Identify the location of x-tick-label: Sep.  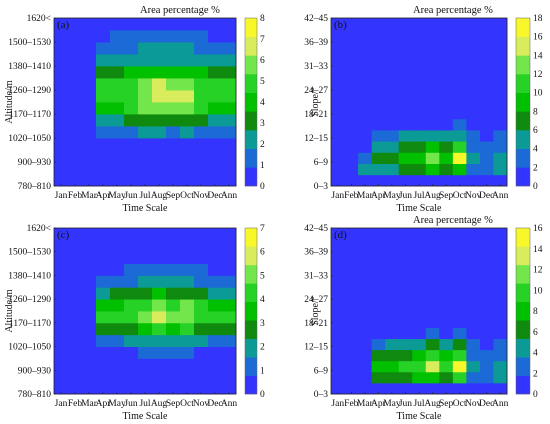
(173, 196).